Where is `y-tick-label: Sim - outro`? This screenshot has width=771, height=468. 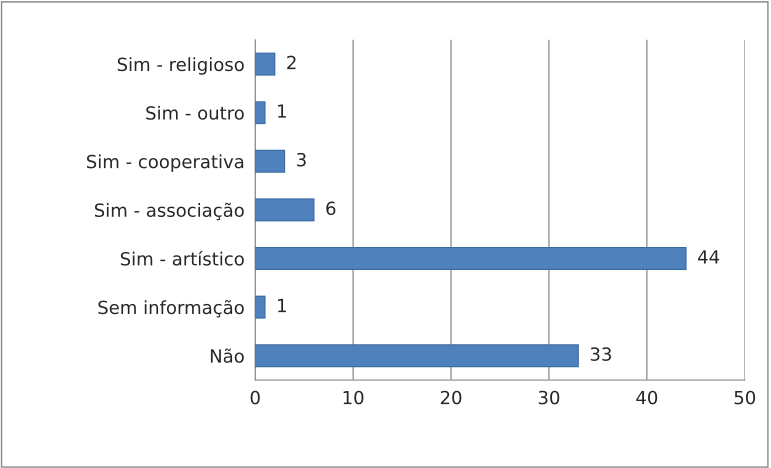 y-tick-label: Sim - outro is located at coordinates (195, 113).